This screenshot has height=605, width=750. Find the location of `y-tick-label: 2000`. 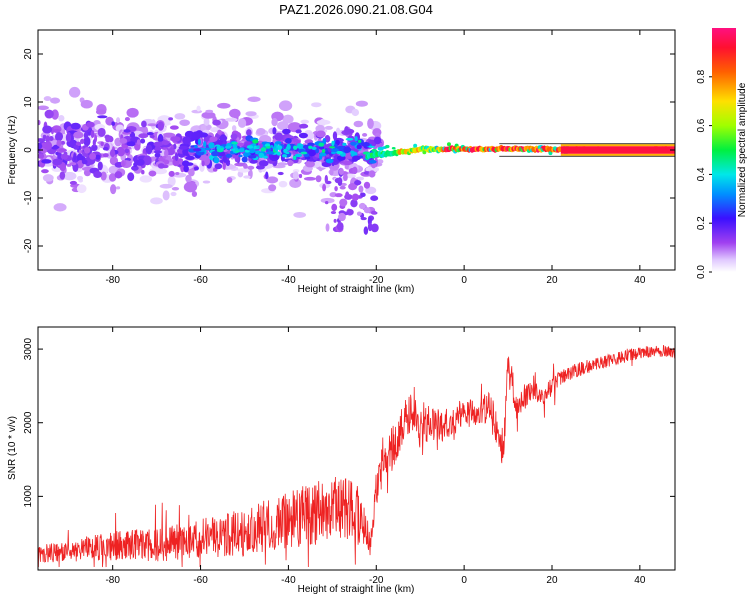

y-tick-label: 2000 is located at coordinates (28, 422).